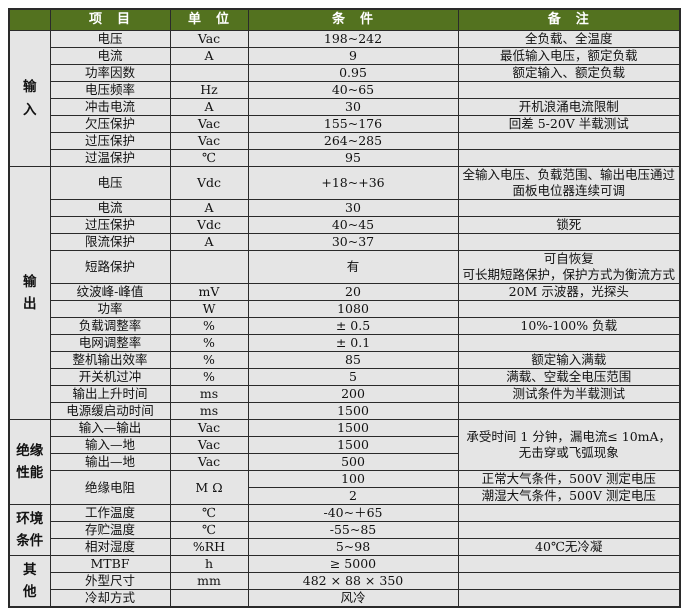  What do you see at coordinates (353, 462) in the screenshot?
I see `condition-cell: 500` at bounding box center [353, 462].